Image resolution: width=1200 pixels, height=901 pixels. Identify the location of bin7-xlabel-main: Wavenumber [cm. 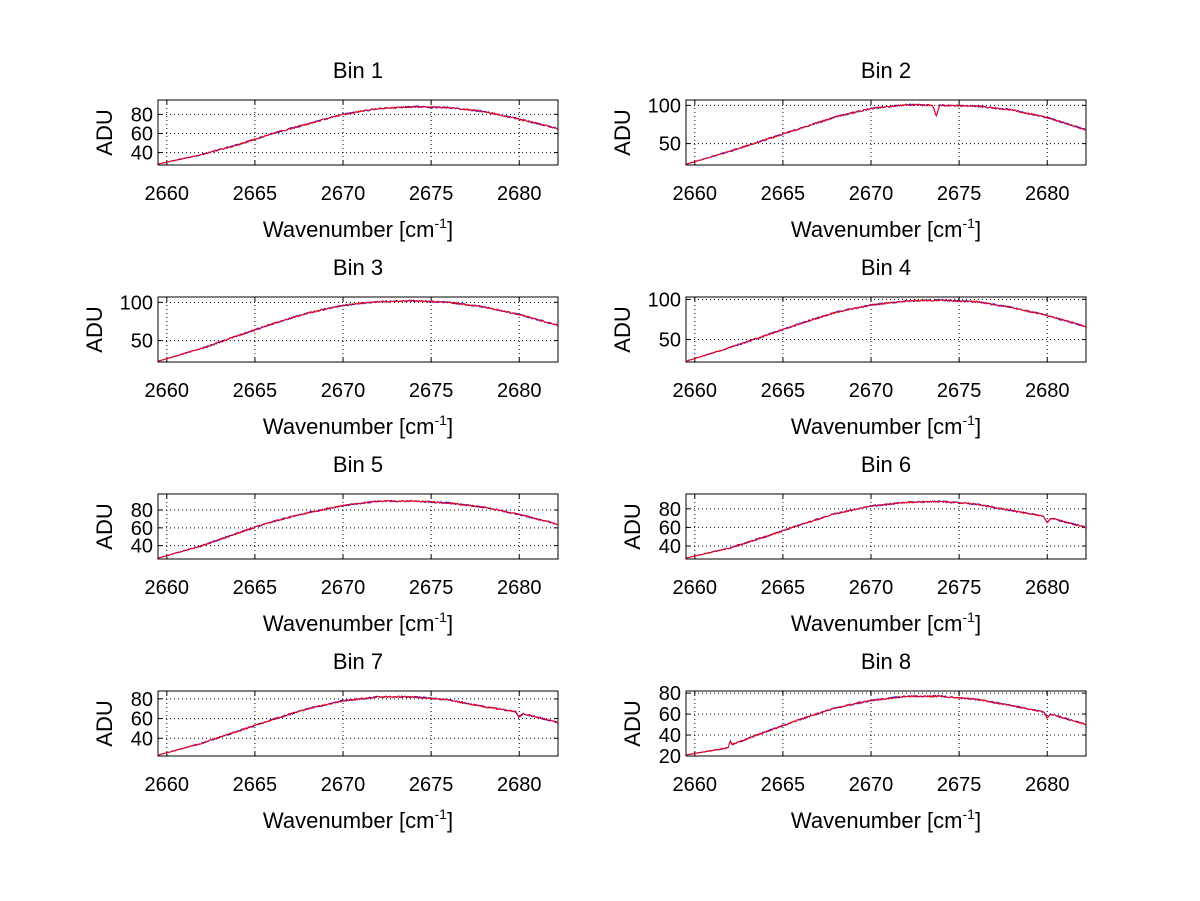
(349, 820).